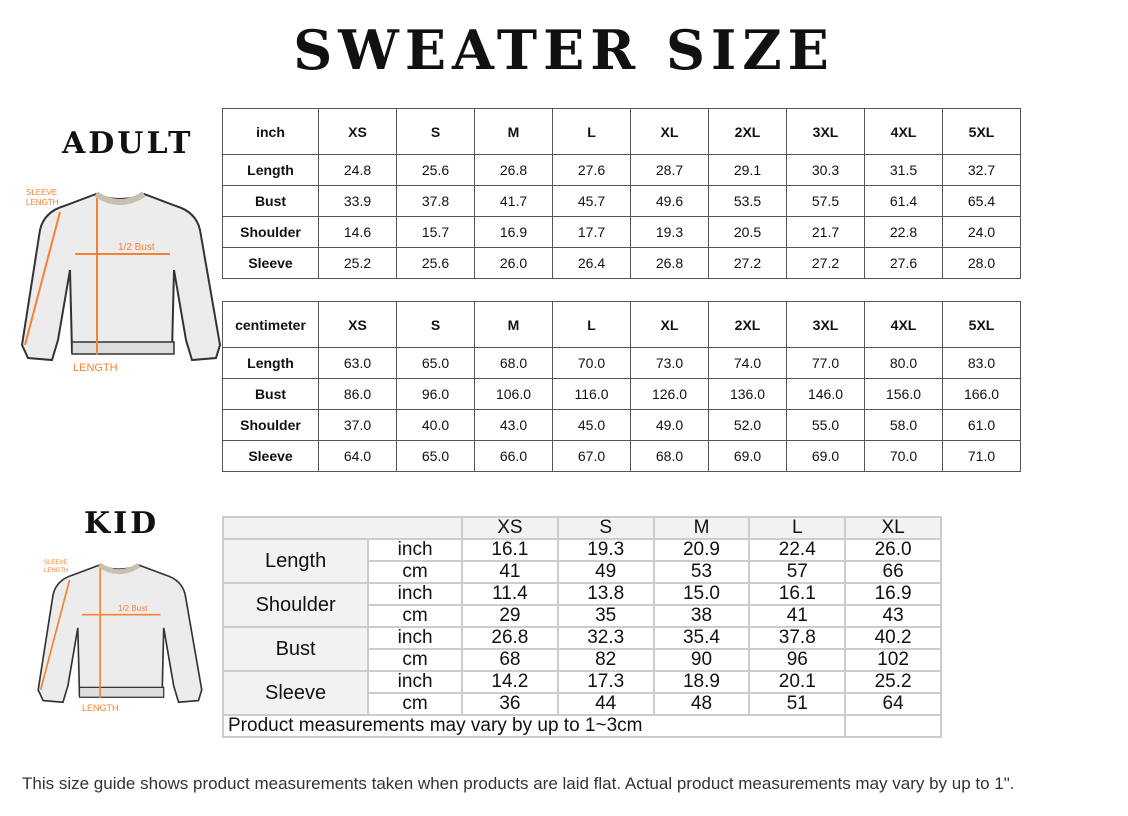 The width and height of the screenshot is (1128, 816). I want to click on page-title: SWEATER SIZE, so click(564, 50).